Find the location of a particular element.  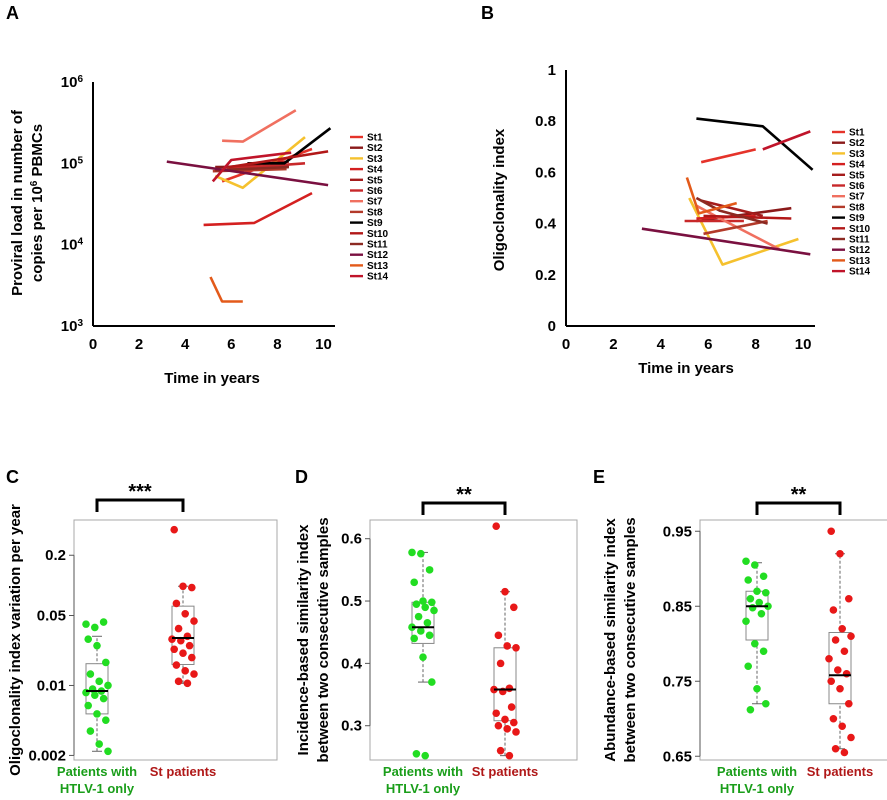

chart-a-legend-label: St13 is located at coordinates (378, 266).